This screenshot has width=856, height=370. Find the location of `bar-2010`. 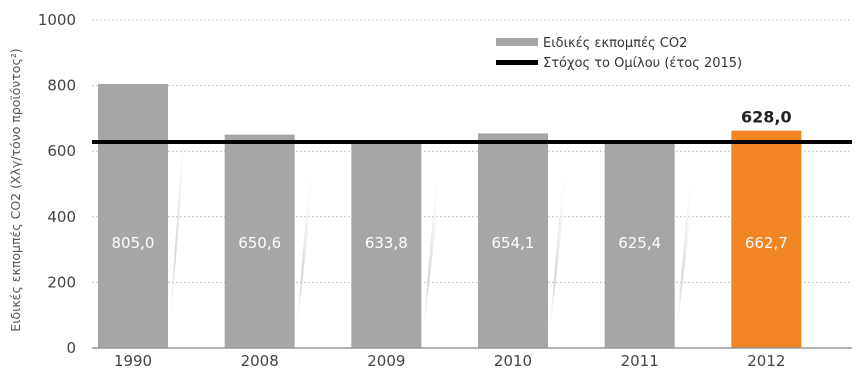

bar-2010 is located at coordinates (513, 240).